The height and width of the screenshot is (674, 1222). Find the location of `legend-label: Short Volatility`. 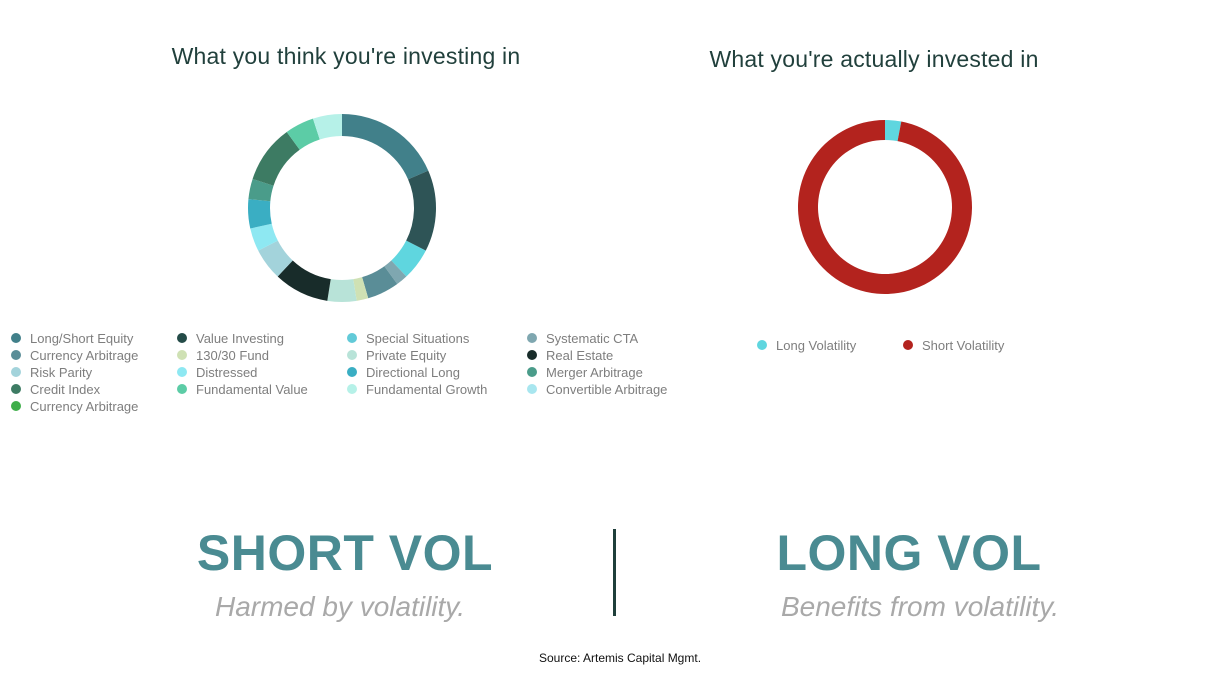

legend-label: Short Volatility is located at coordinates (963, 345).